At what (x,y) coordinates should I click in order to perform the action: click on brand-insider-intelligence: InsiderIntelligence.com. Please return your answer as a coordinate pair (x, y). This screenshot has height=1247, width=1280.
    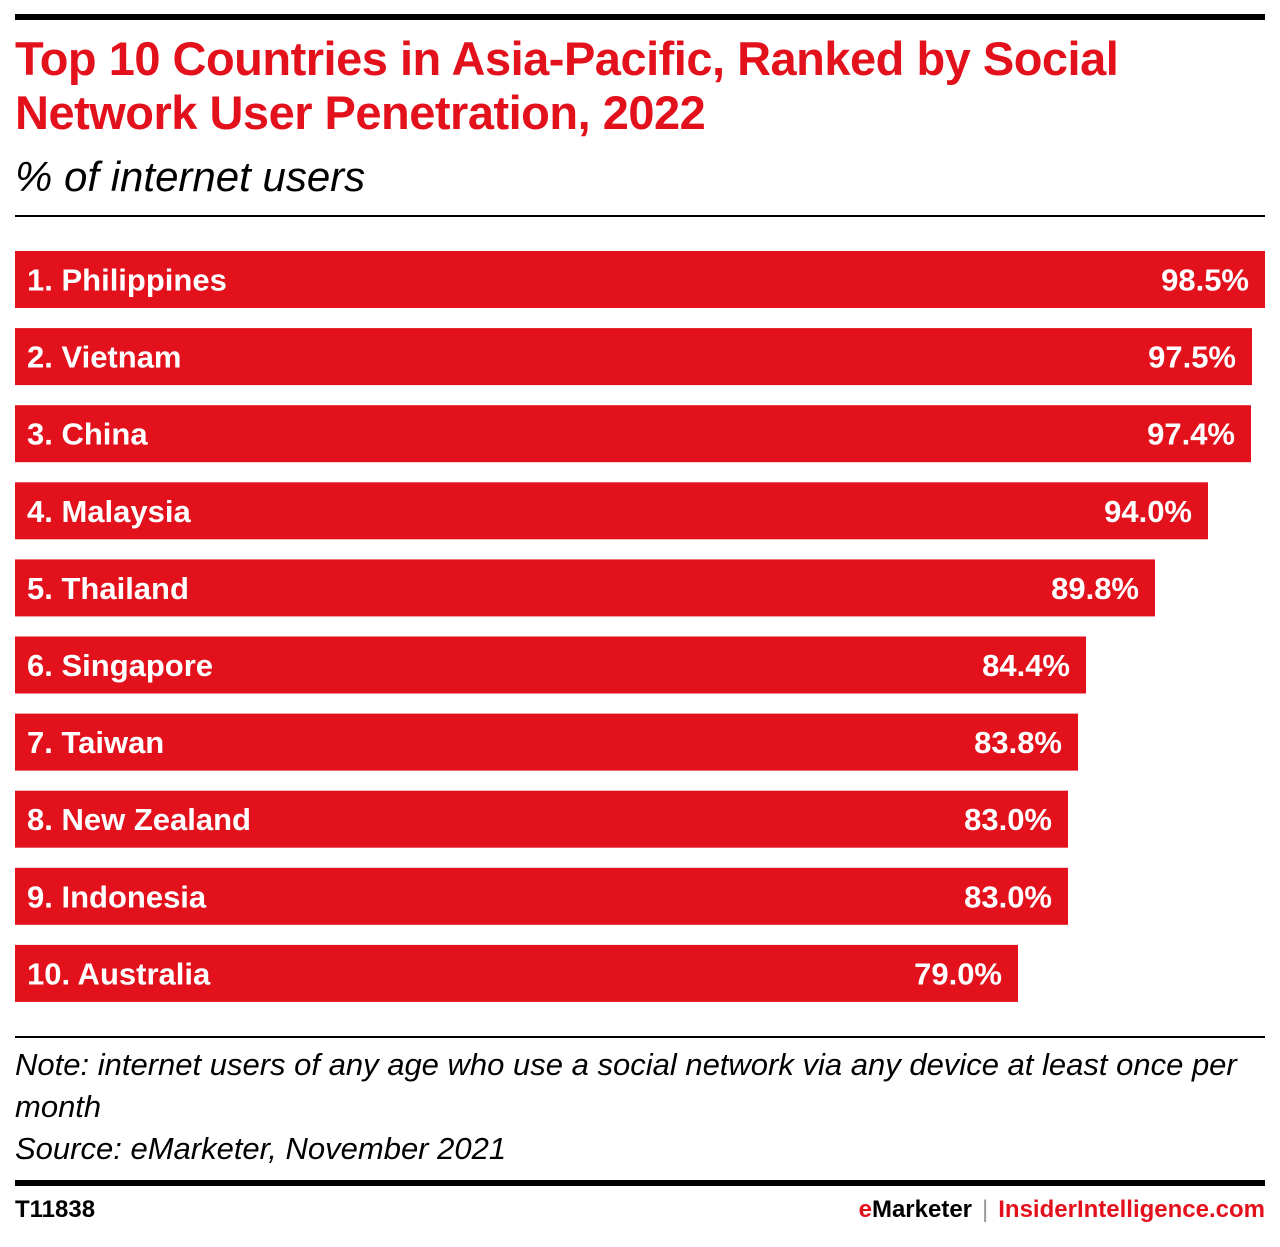
    Looking at the image, I should click on (1131, 1209).